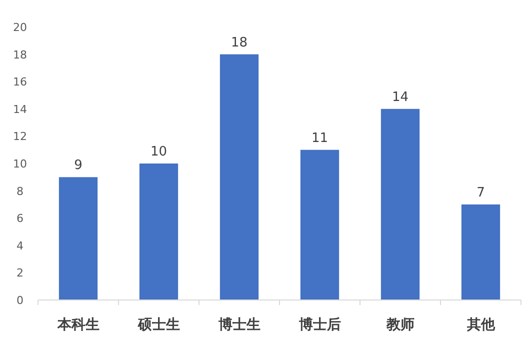 Image resolution: width=531 pixels, height=342 pixels. I want to click on y-tick-label: 0, so click(20, 300).